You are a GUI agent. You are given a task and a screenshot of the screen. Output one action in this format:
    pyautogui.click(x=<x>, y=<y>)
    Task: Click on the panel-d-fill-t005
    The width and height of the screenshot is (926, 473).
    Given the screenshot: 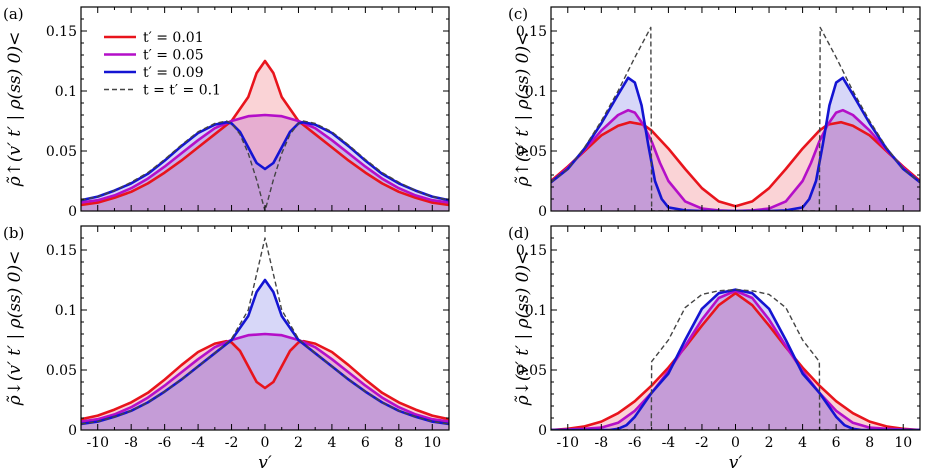 What is the action you would take?
    pyautogui.click(x=735, y=360)
    